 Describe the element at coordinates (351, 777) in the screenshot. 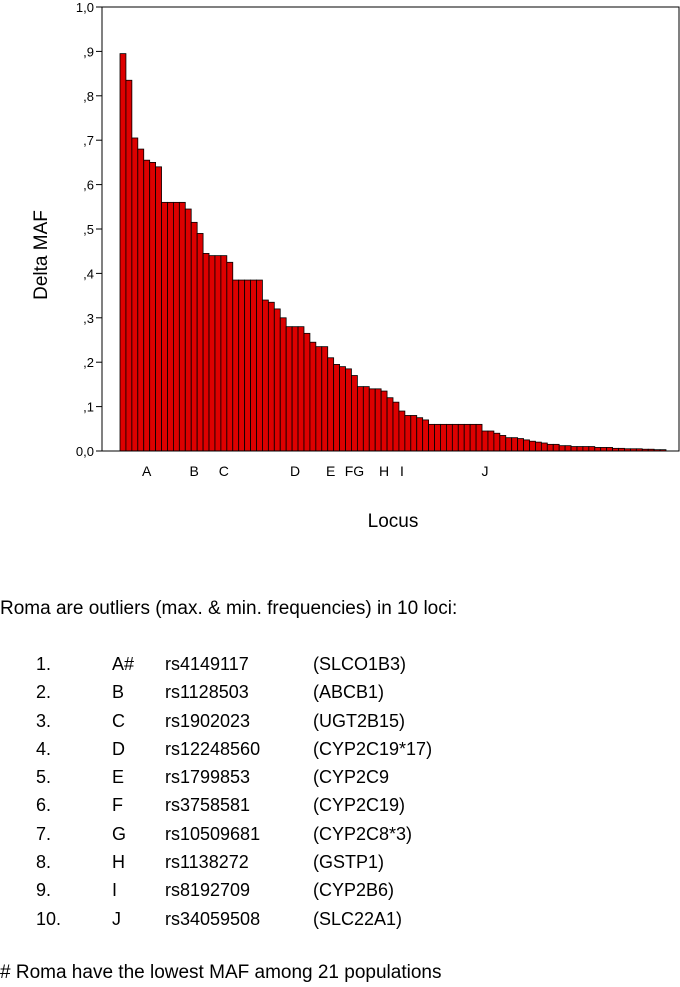

I see `item-gene: (CYP2C9` at that location.